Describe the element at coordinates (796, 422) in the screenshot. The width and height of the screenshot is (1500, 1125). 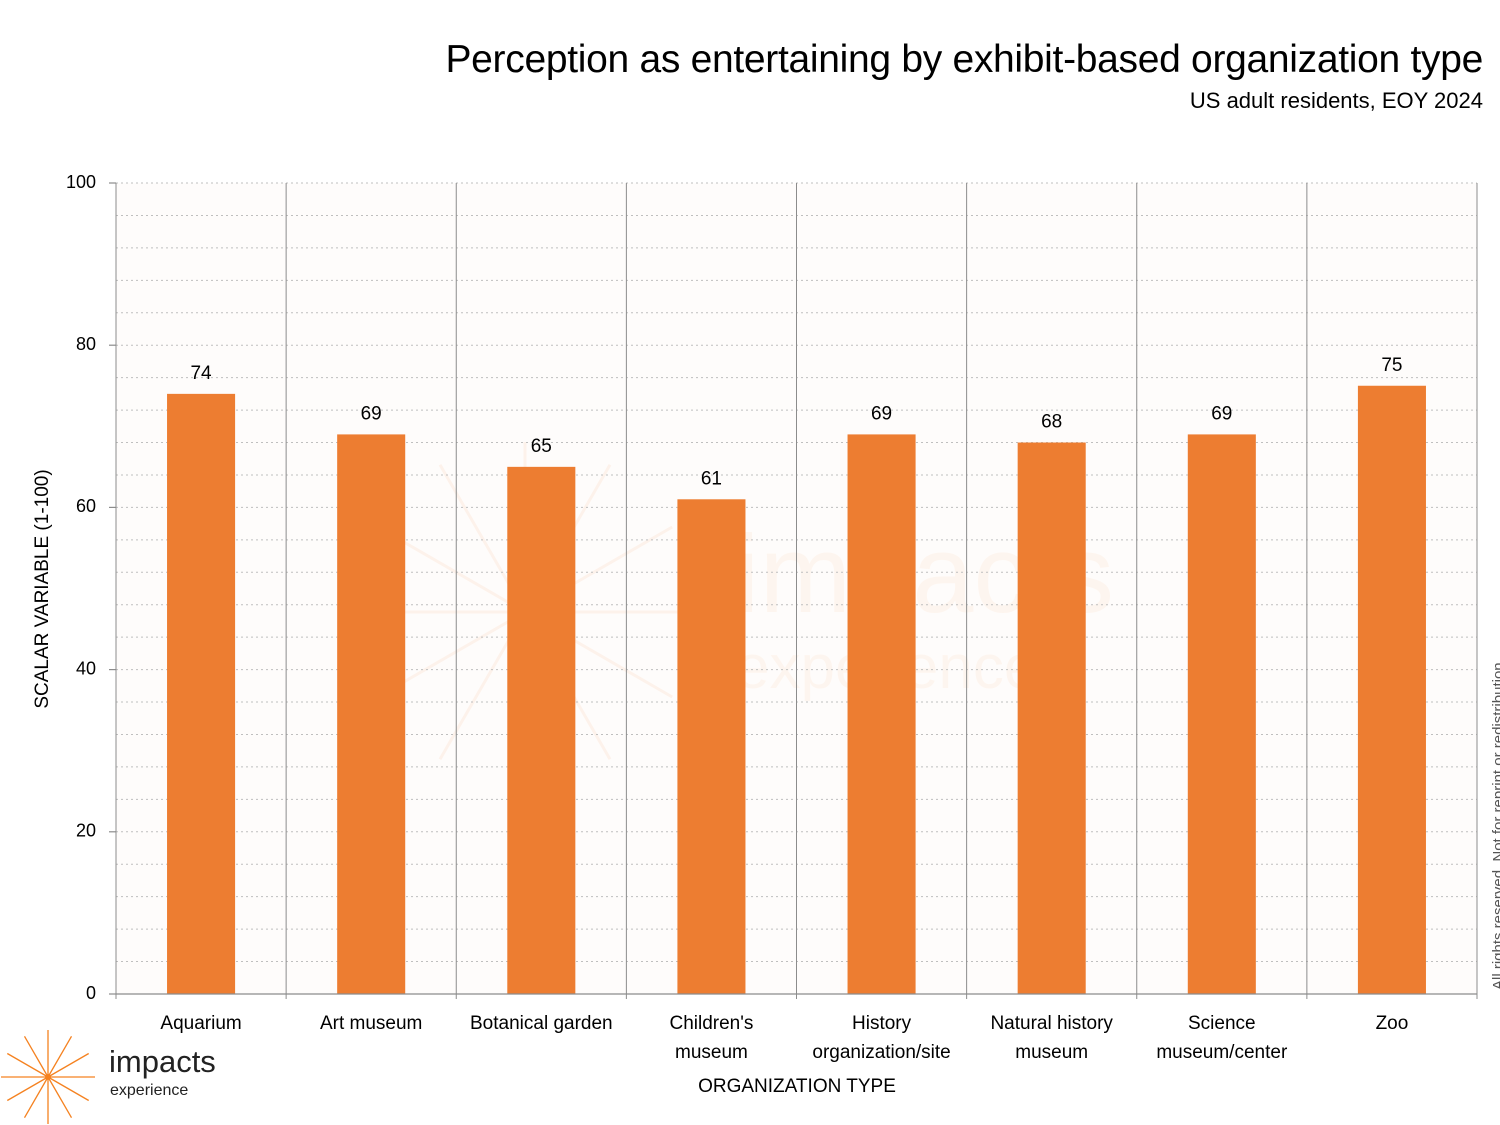
I see `data-labels: 74 69 65 61 69 68 69 75` at that location.